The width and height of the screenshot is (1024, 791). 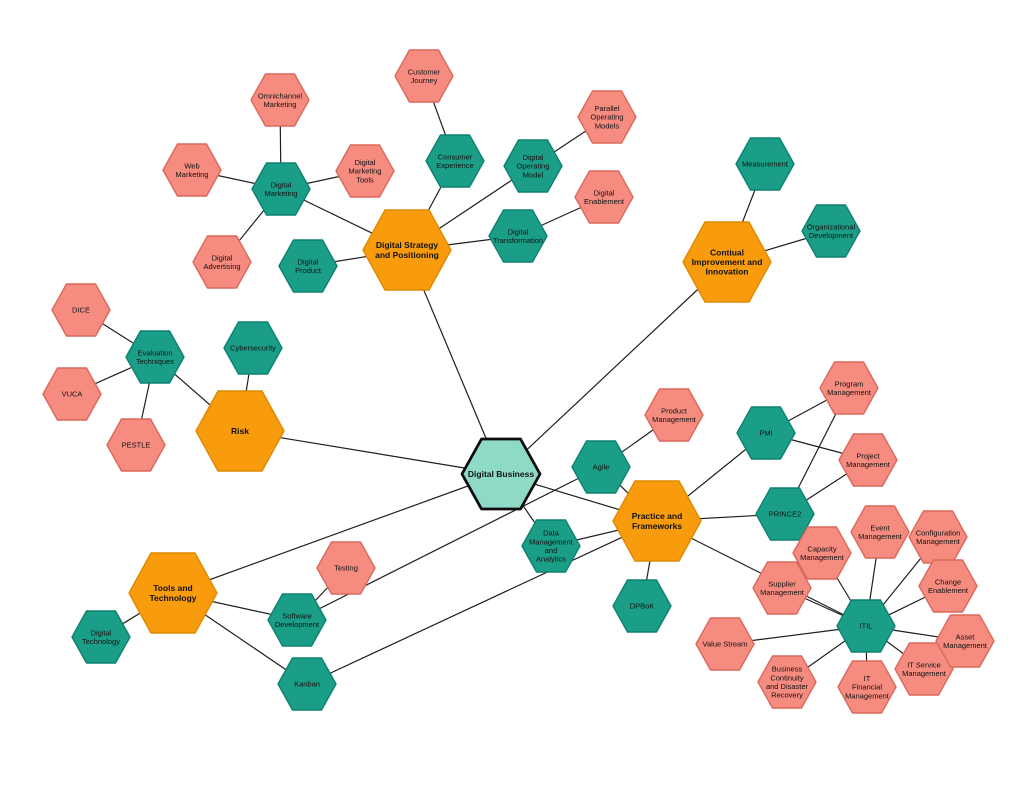 I want to click on node-measurement: Measurement, so click(x=765, y=164).